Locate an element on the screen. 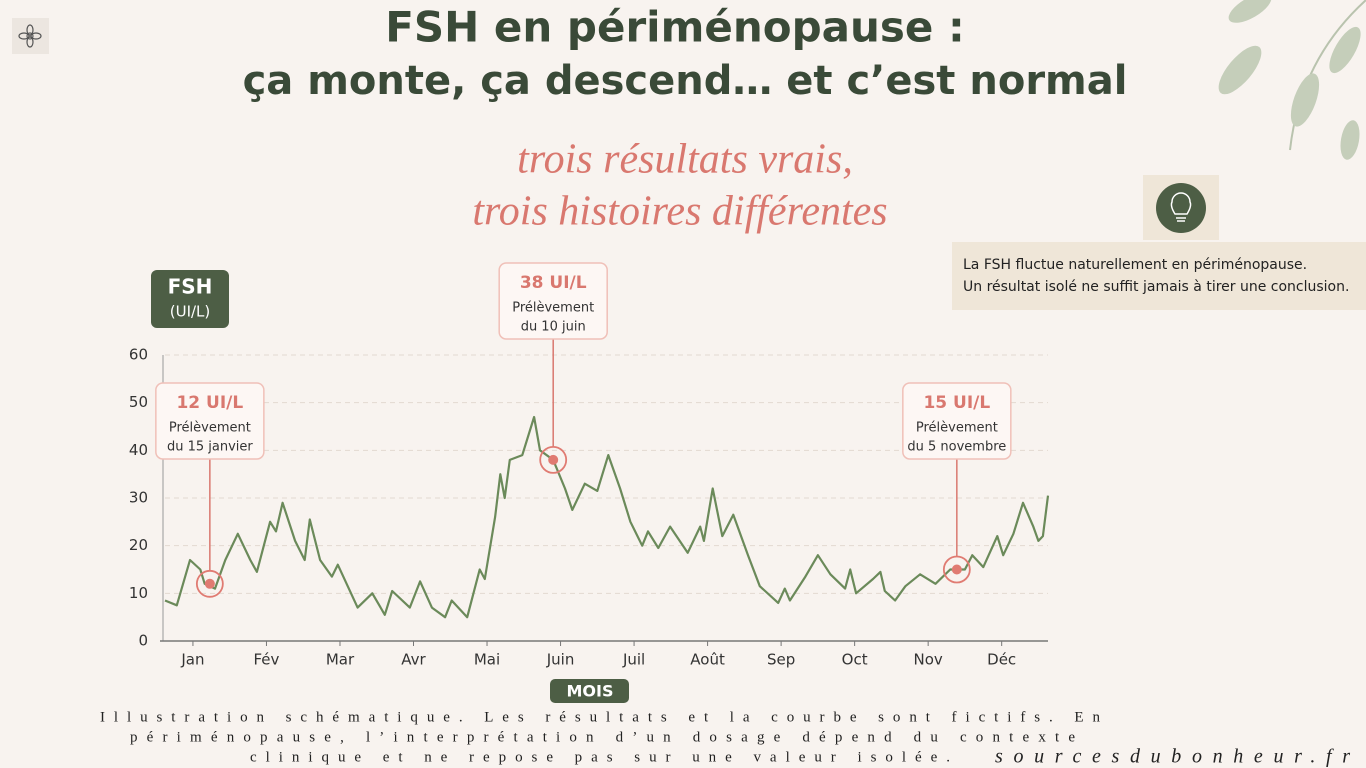  y-tick-label: 50 is located at coordinates (138, 402).